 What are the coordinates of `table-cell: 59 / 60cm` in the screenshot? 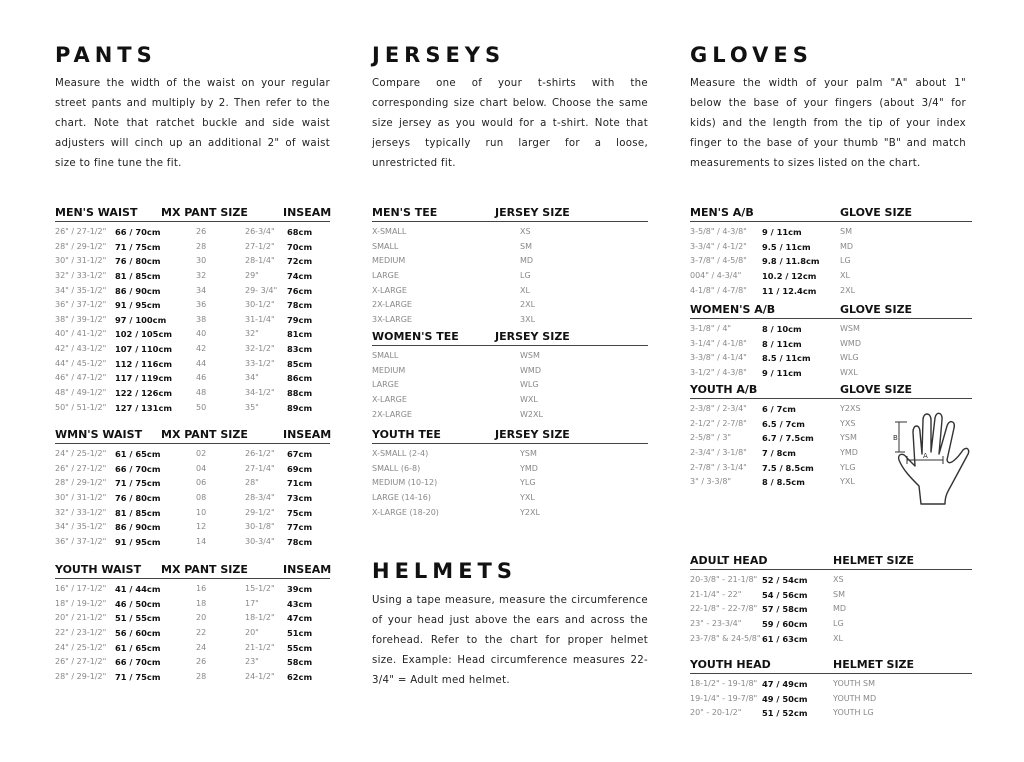 It's located at (785, 623).